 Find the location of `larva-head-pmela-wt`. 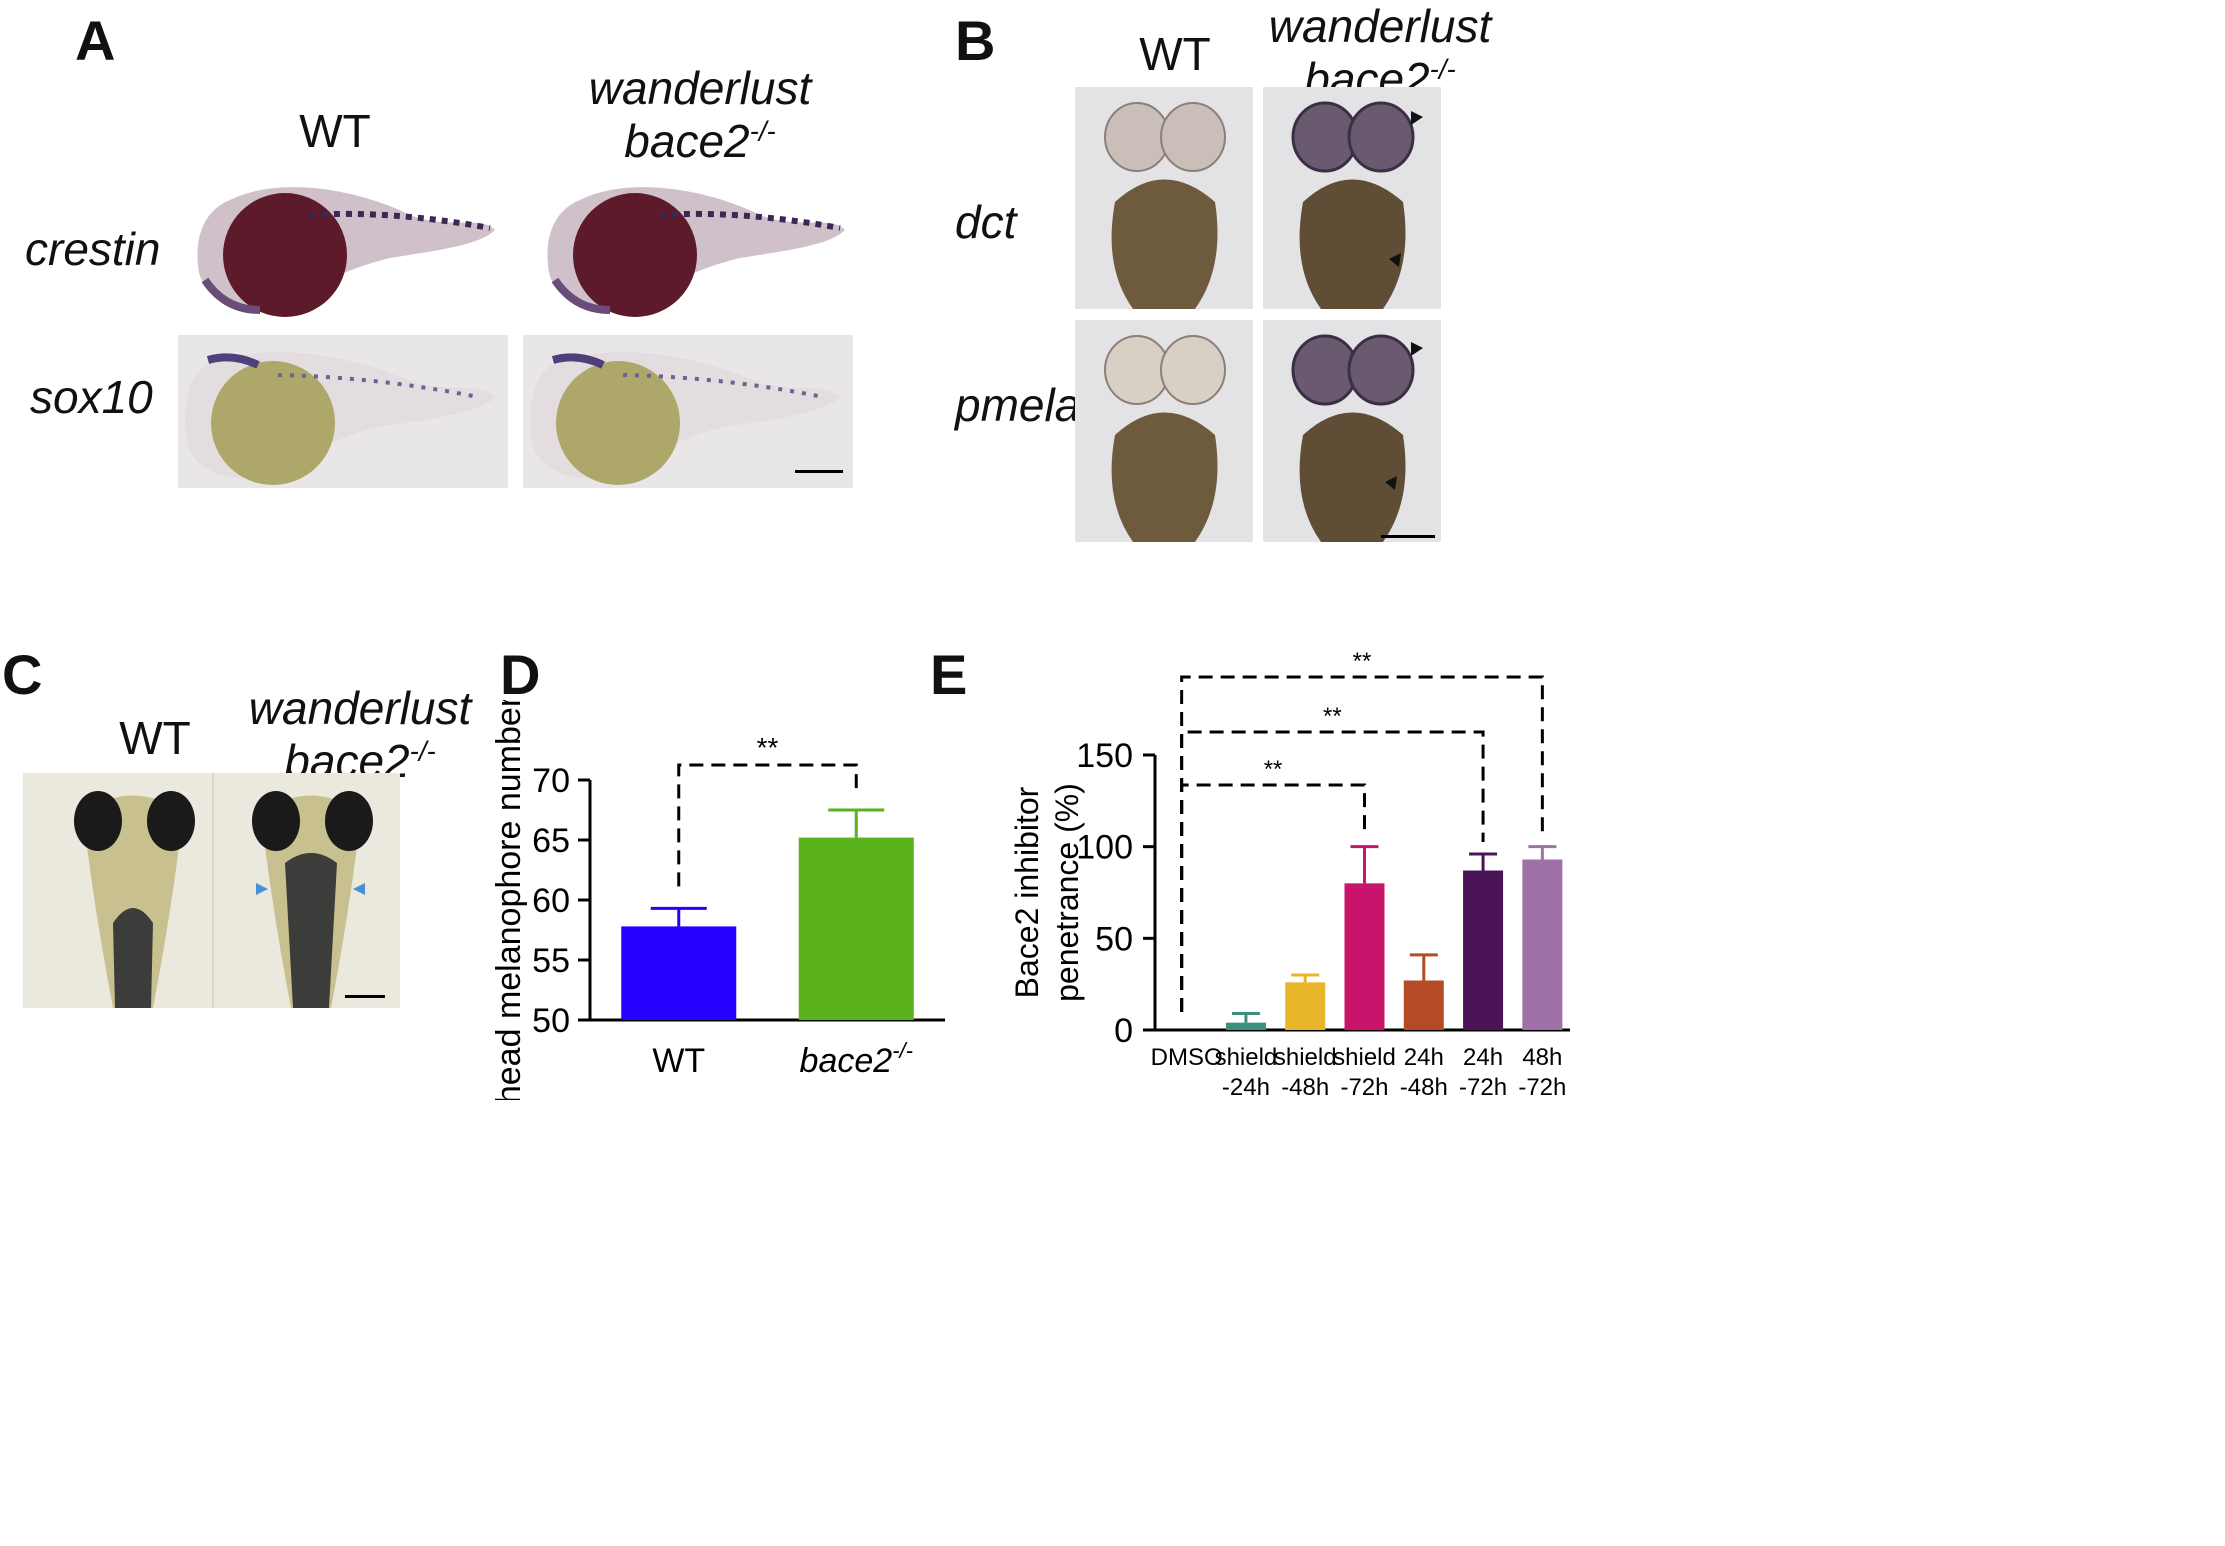

larva-head-pmela-wt is located at coordinates (1165, 438).